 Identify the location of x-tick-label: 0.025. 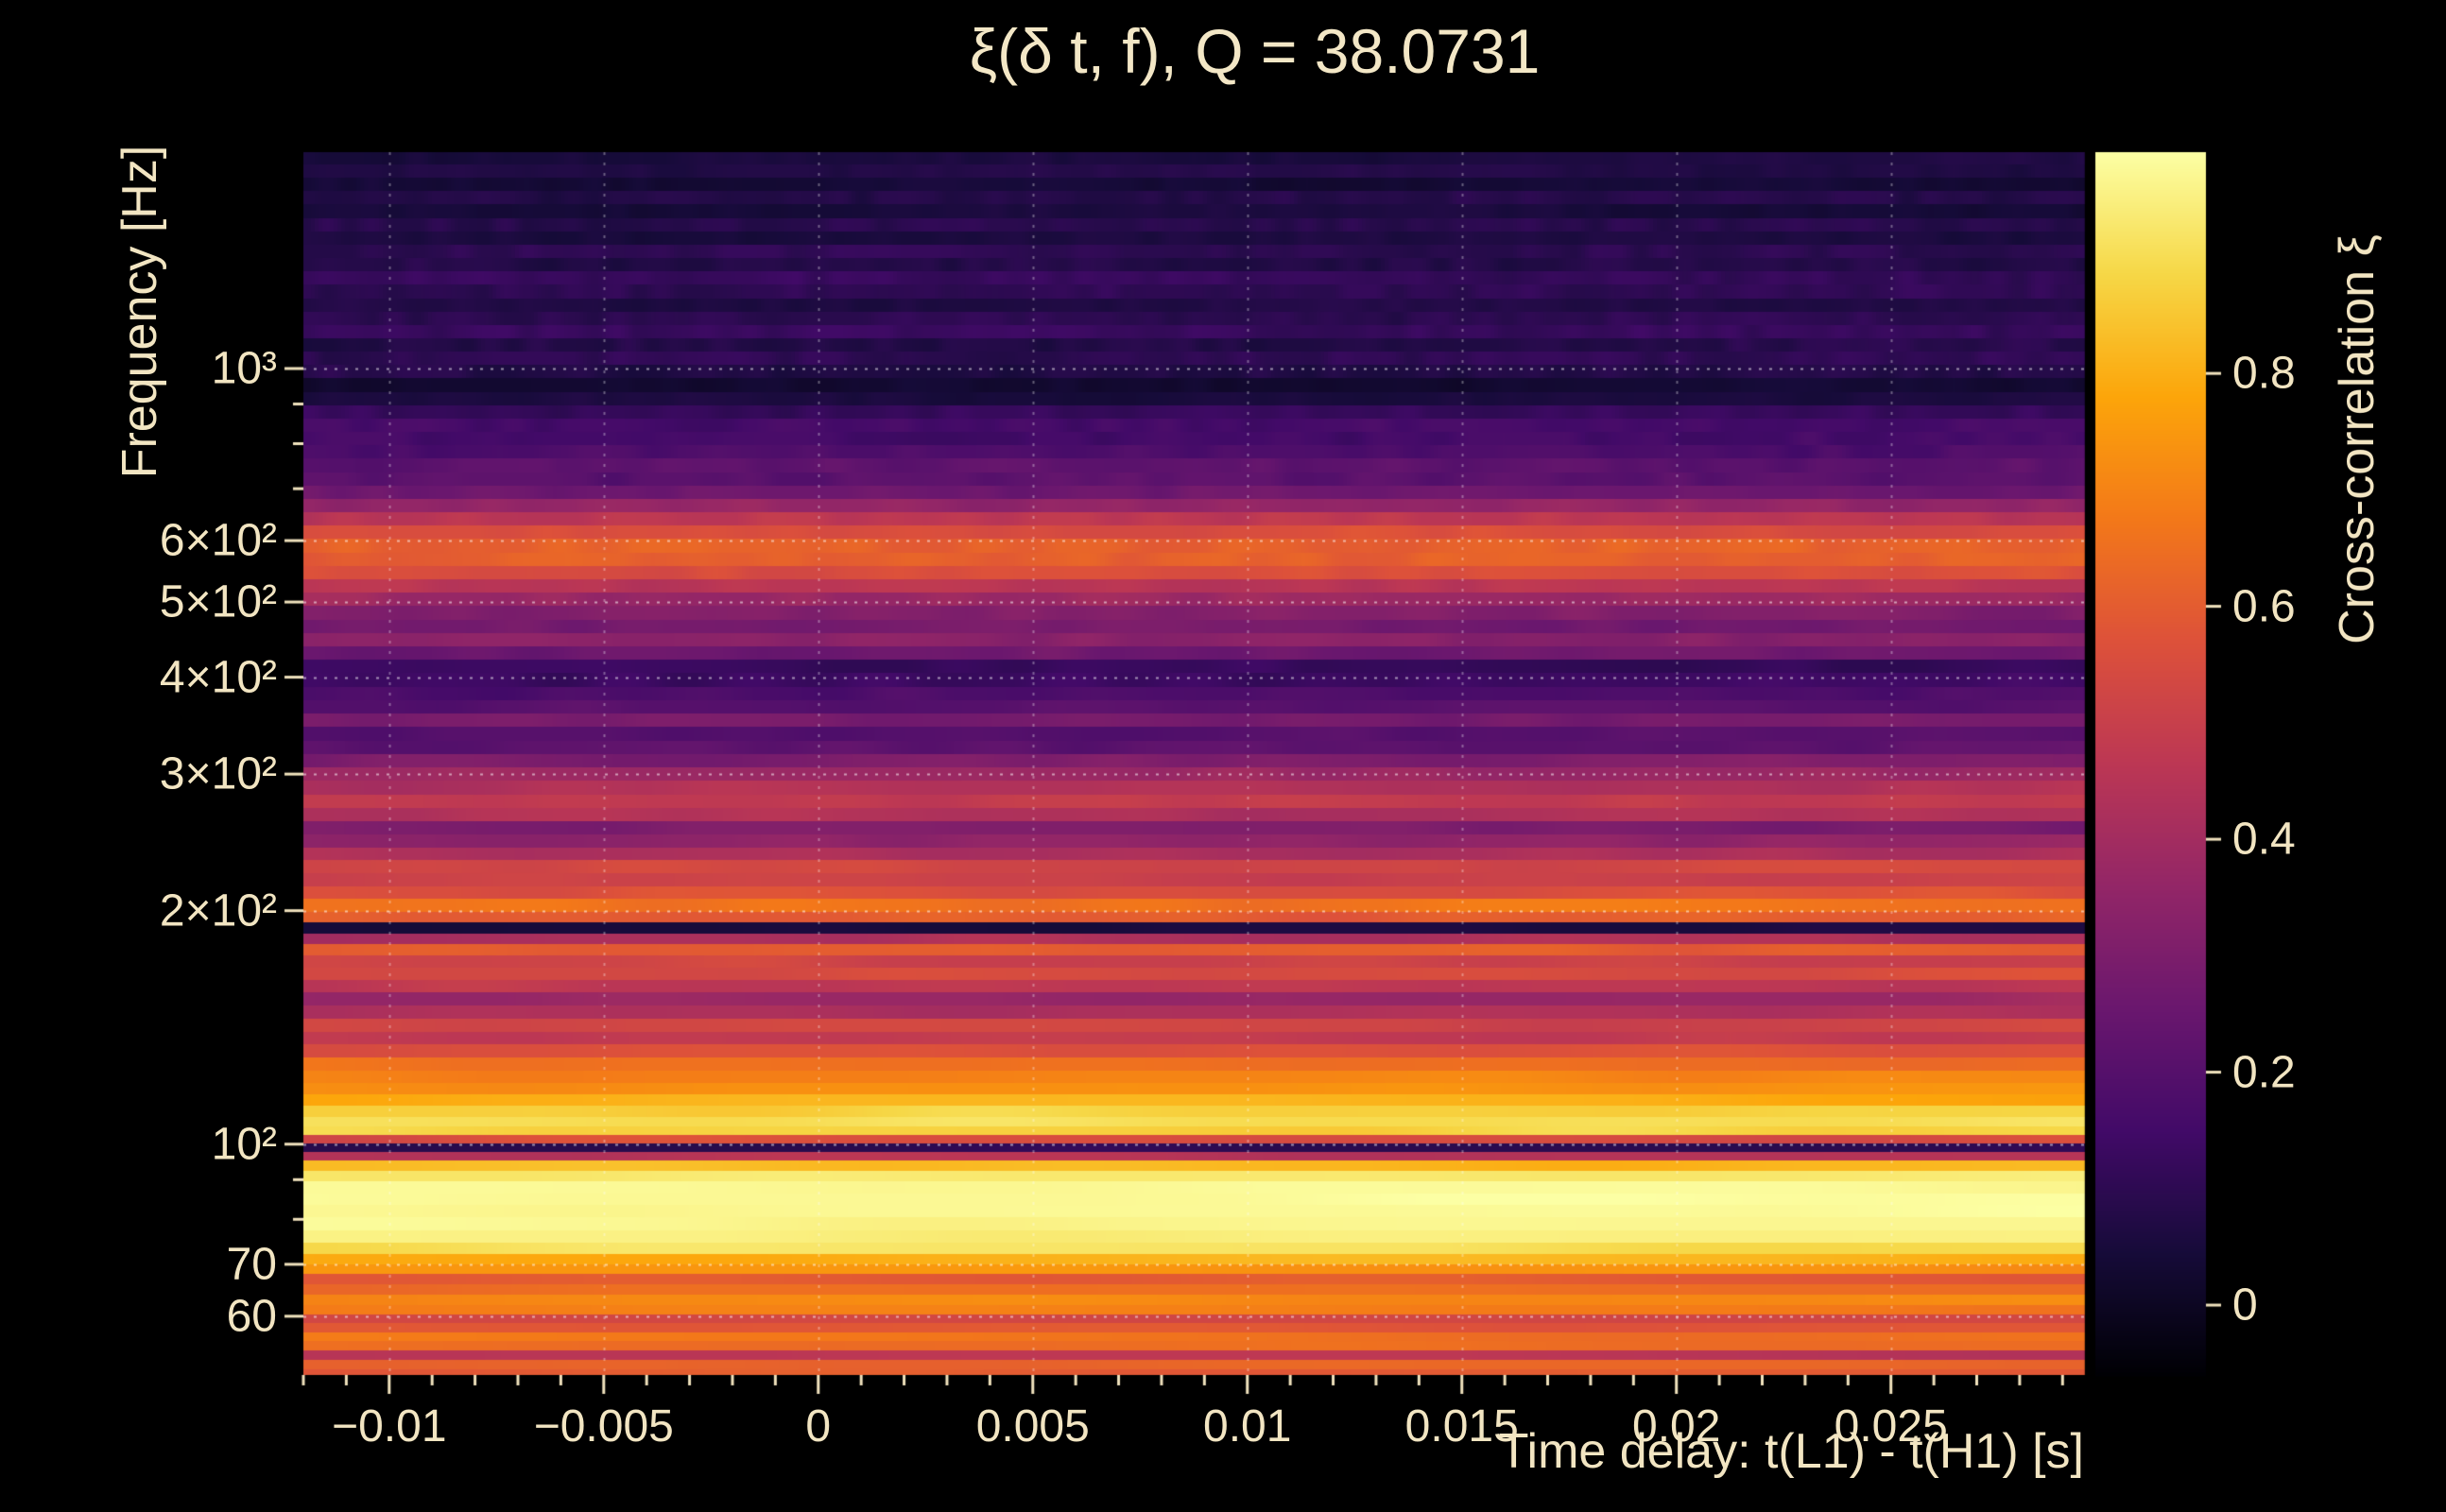
(1891, 1426).